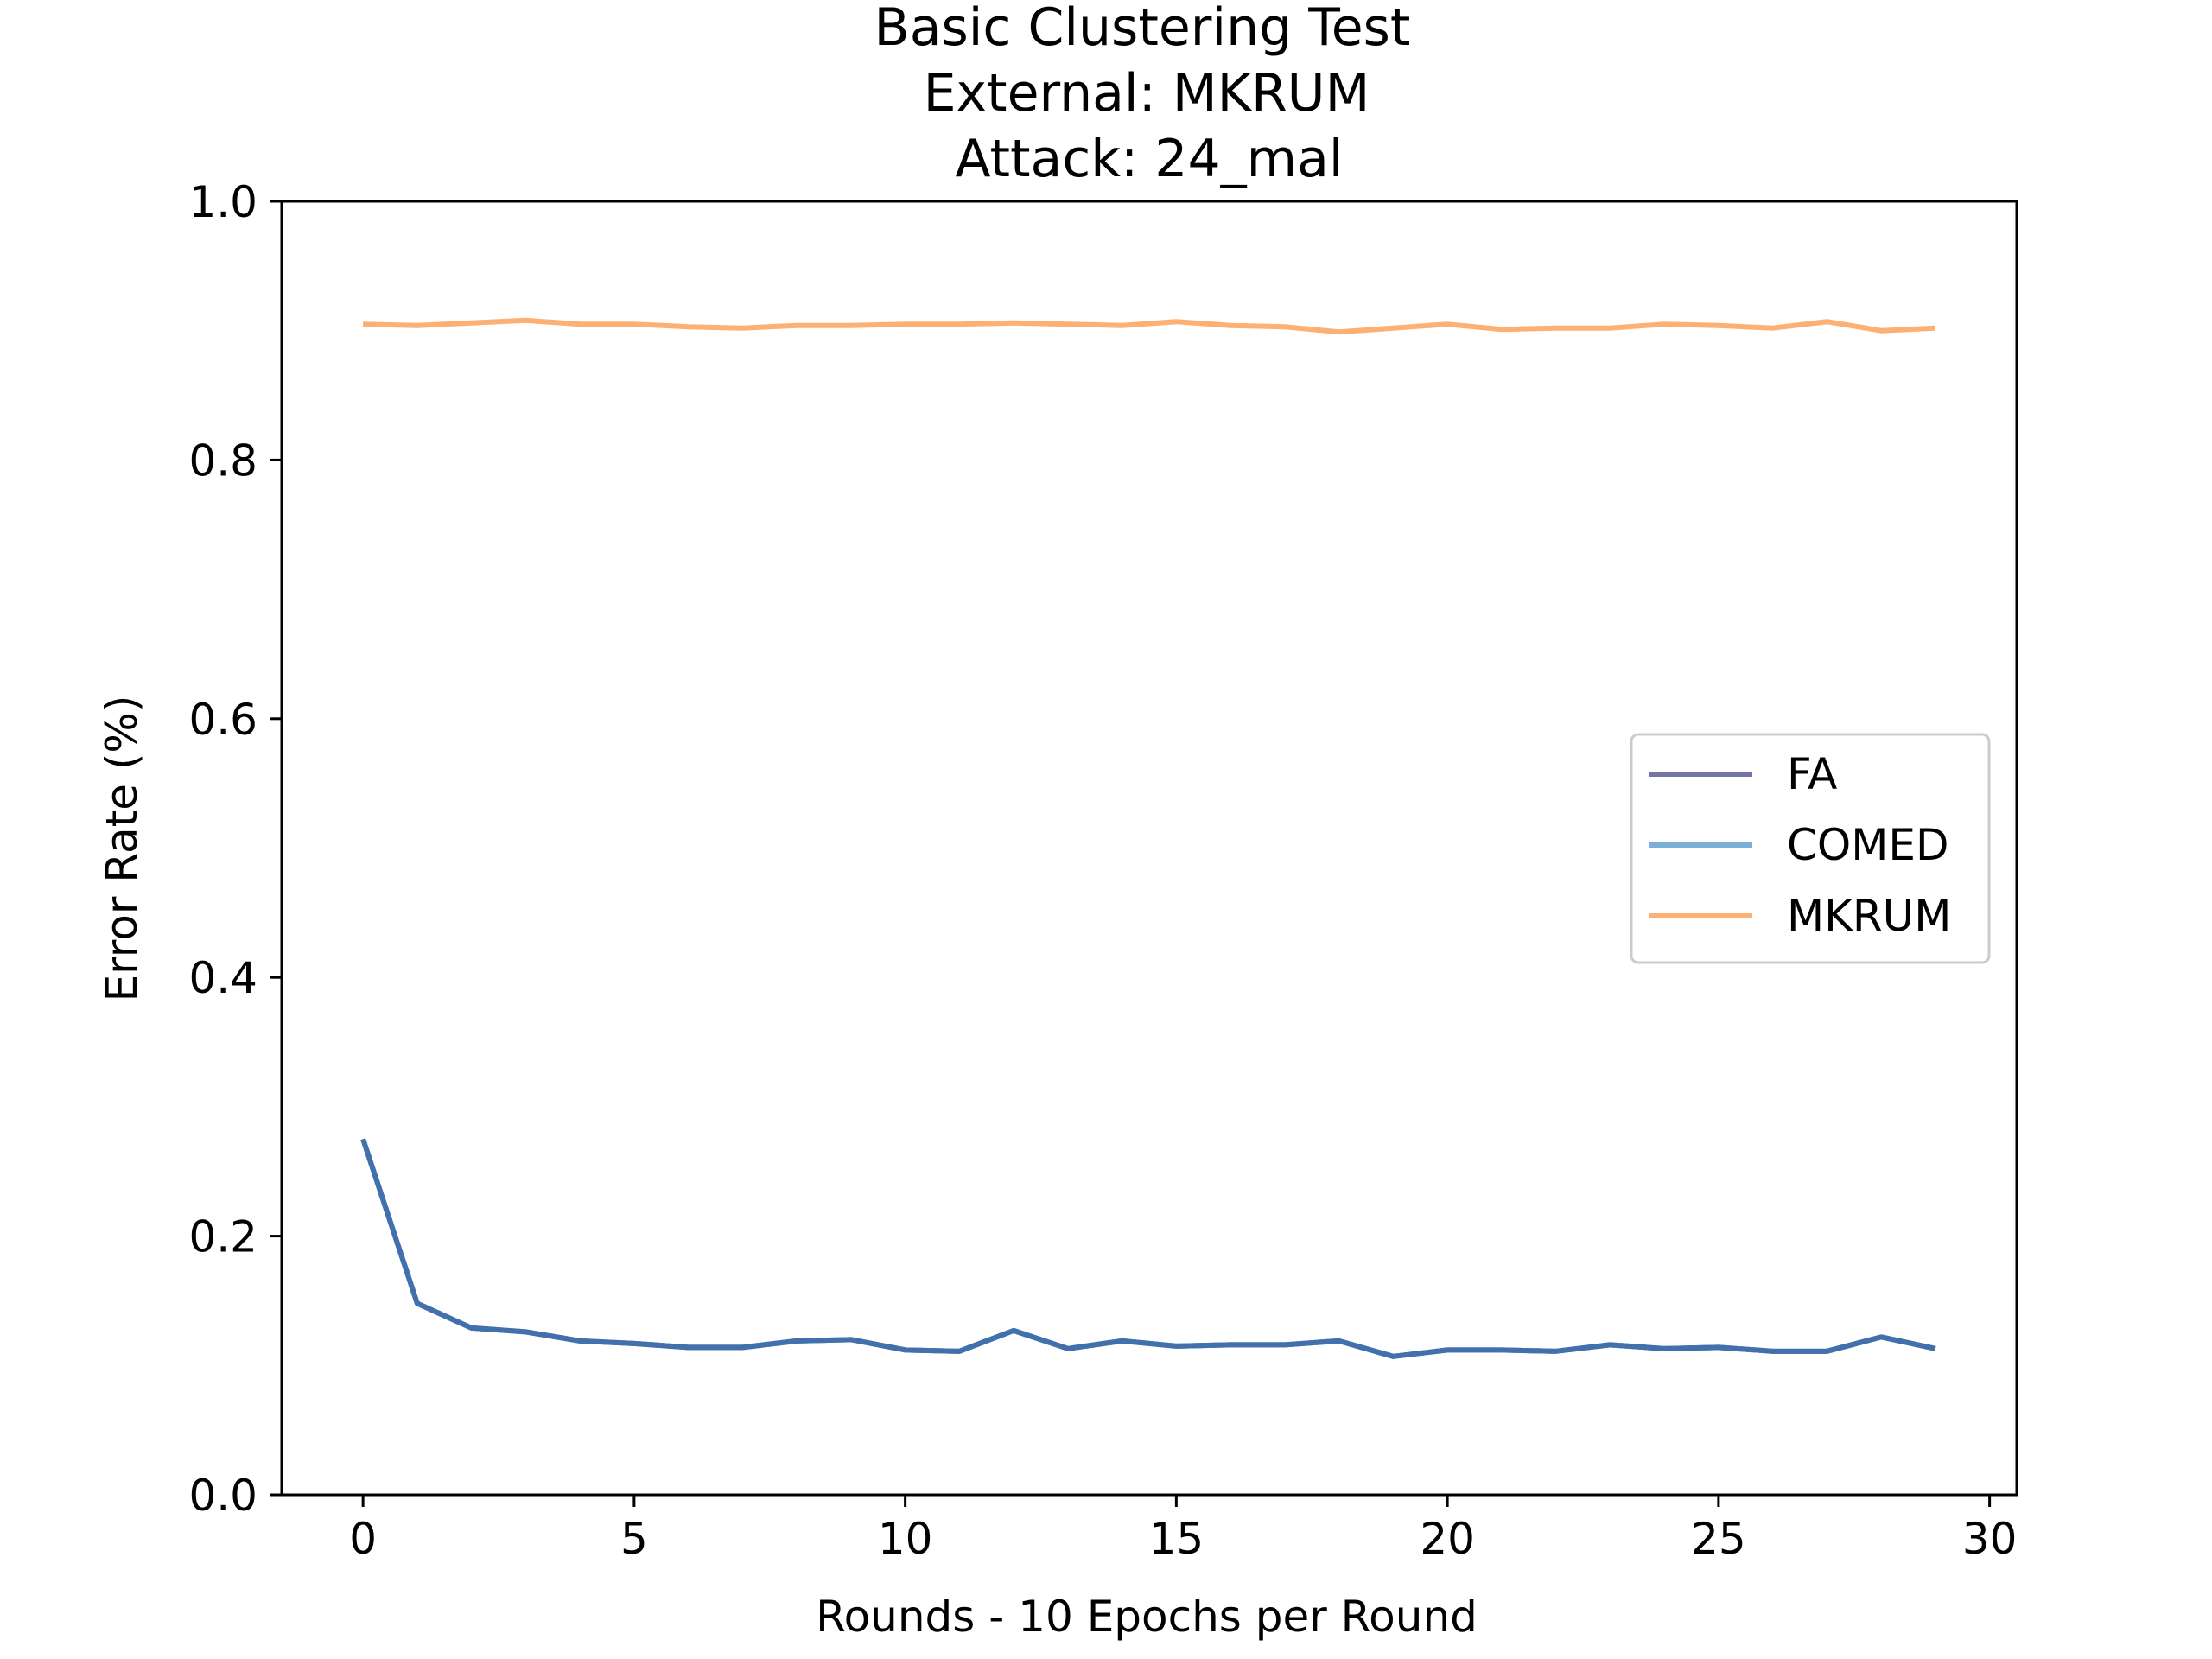 Image resolution: width=2212 pixels, height=1659 pixels. Describe the element at coordinates (1718, 1539) in the screenshot. I see `x-tick-label: 25` at that location.